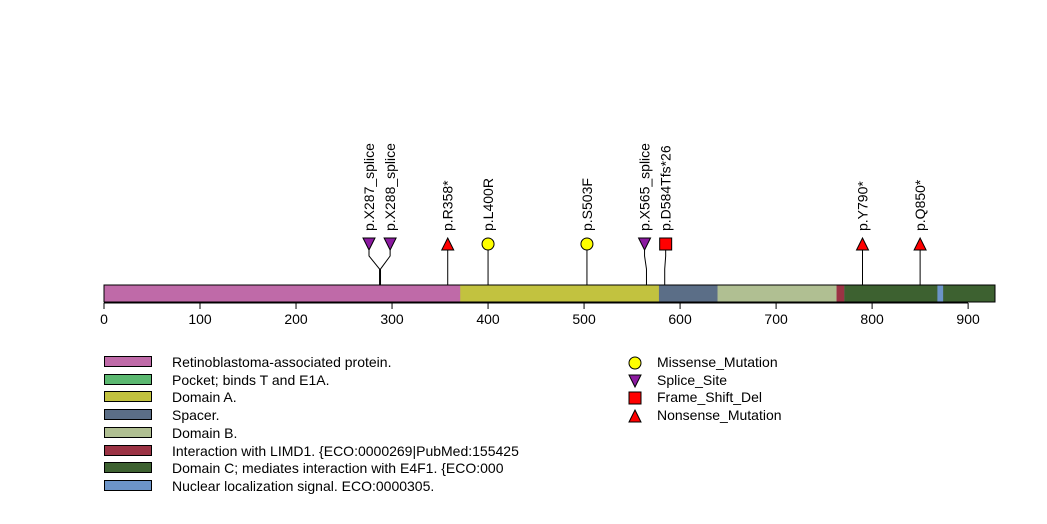  I want to click on position-axis: 0 100 200 300 400 500 600 700 800 900, so click(540, 314).